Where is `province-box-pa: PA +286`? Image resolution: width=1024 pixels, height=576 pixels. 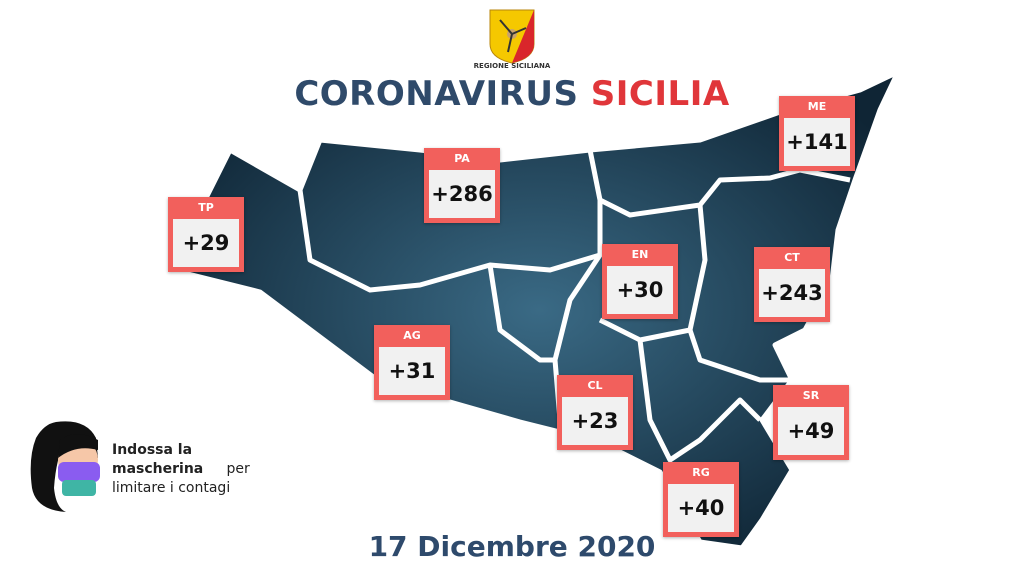
province-box-pa: PA +286 is located at coordinates (462, 185).